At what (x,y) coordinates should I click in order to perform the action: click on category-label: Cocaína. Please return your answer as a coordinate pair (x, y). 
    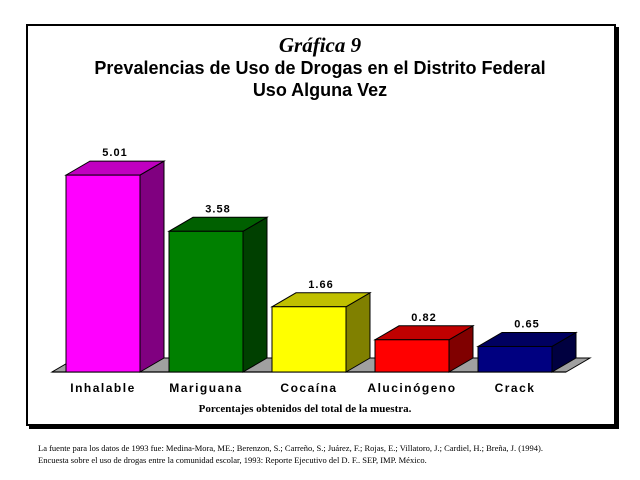
    Looking at the image, I should click on (308, 388).